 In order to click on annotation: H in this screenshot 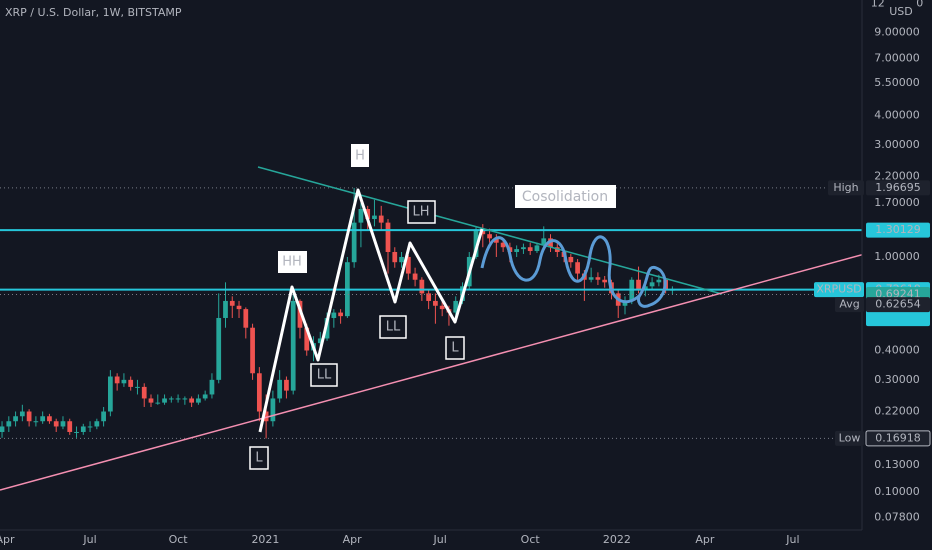, I will do `click(360, 156)`.